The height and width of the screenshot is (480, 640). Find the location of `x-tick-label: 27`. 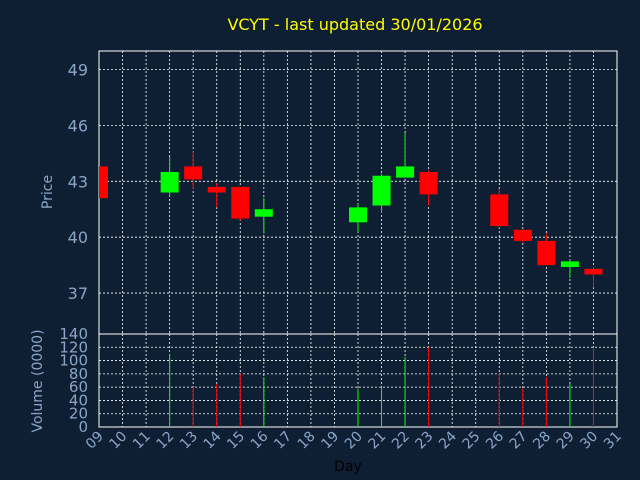

x-tick-label: 27 is located at coordinates (519, 441).